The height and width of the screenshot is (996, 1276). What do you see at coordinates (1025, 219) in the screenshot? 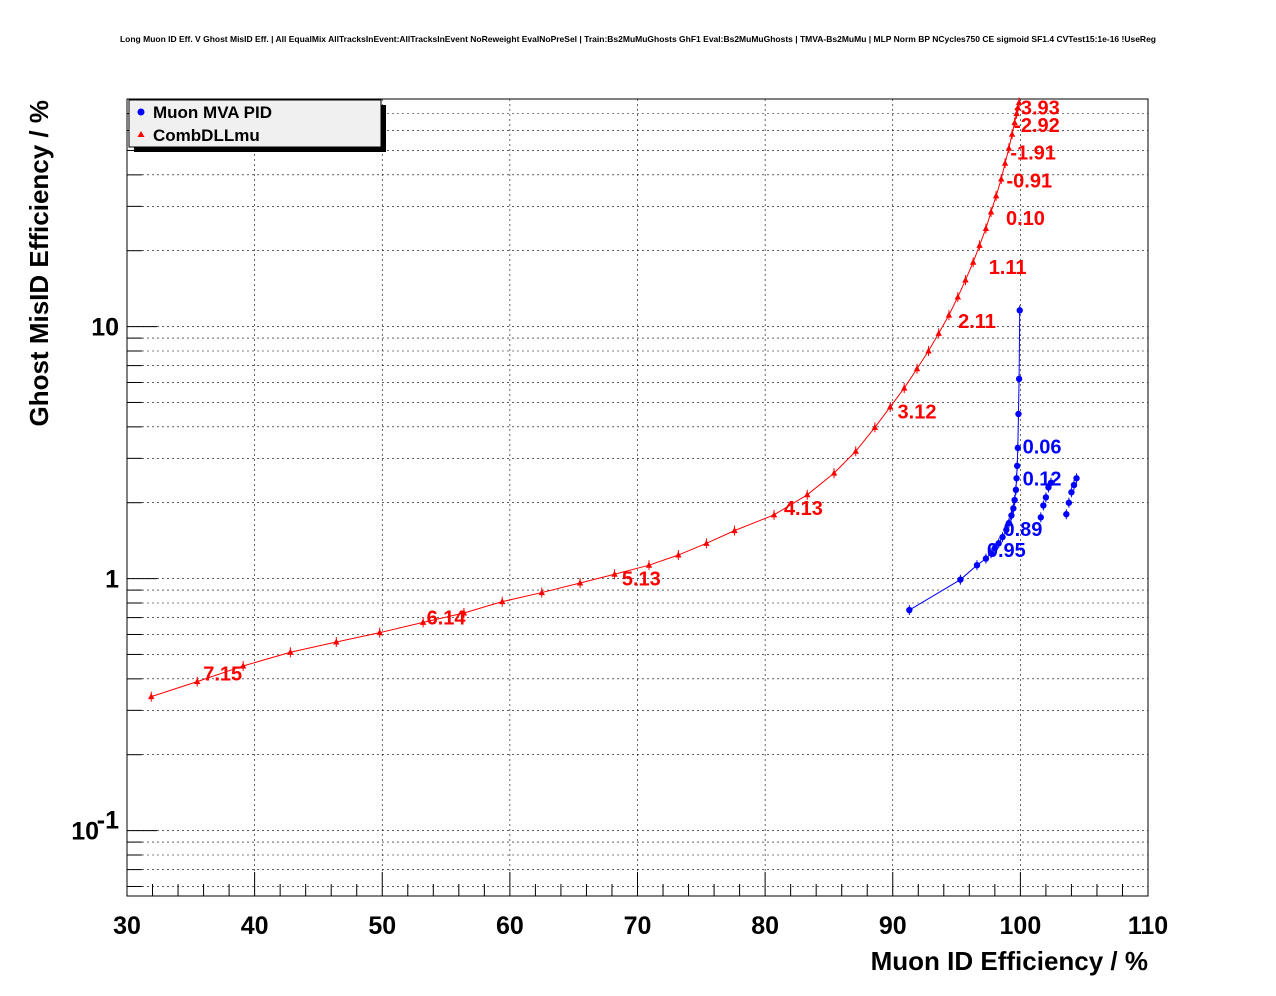
I see `cut-value-label: 0.10` at bounding box center [1025, 219].